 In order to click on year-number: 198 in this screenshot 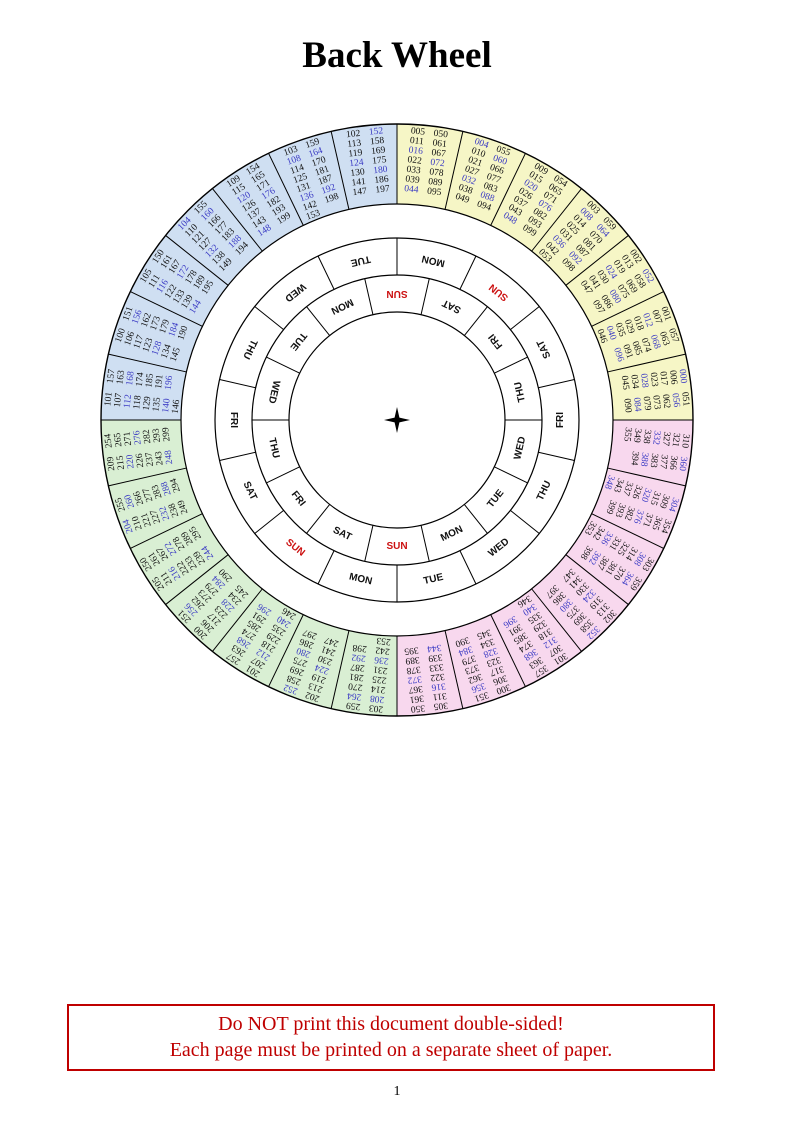, I will do `click(331, 199)`.